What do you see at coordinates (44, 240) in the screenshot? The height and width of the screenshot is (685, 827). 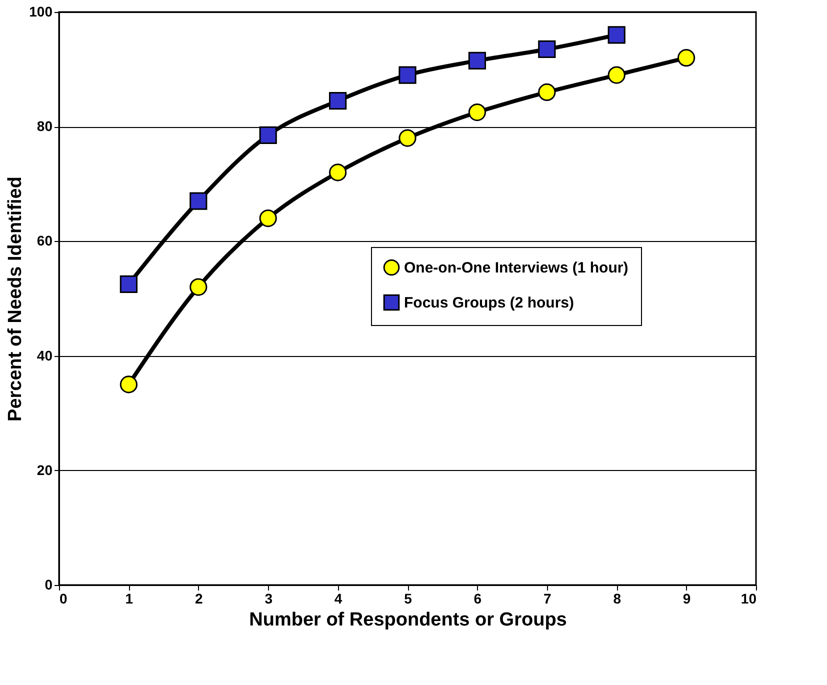 I see `y-tick-label: 60` at bounding box center [44, 240].